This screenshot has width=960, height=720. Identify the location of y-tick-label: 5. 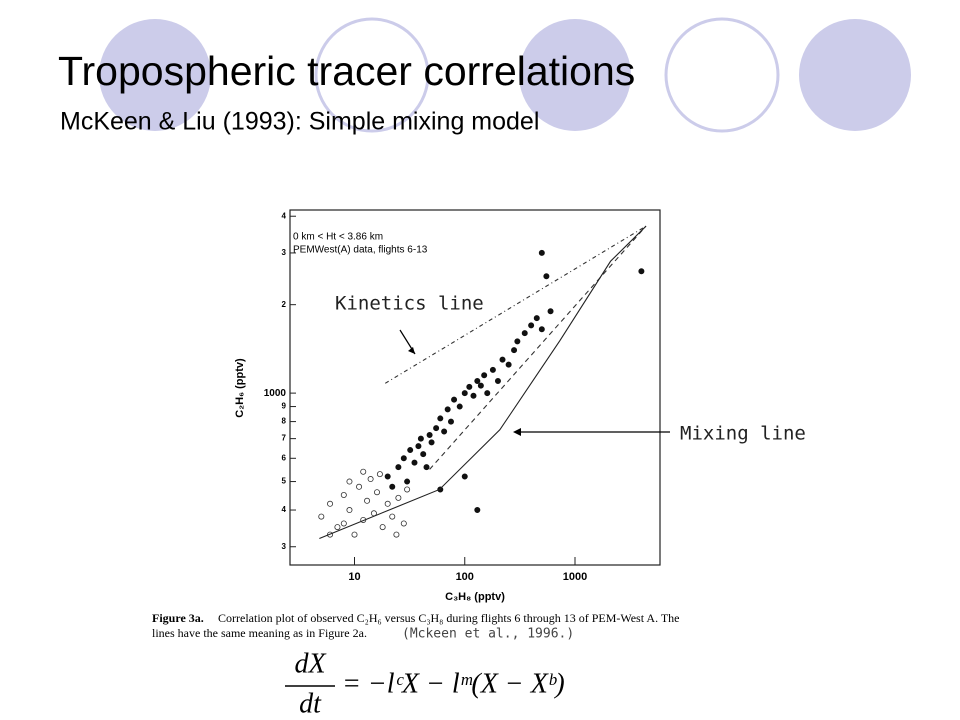
(284, 481).